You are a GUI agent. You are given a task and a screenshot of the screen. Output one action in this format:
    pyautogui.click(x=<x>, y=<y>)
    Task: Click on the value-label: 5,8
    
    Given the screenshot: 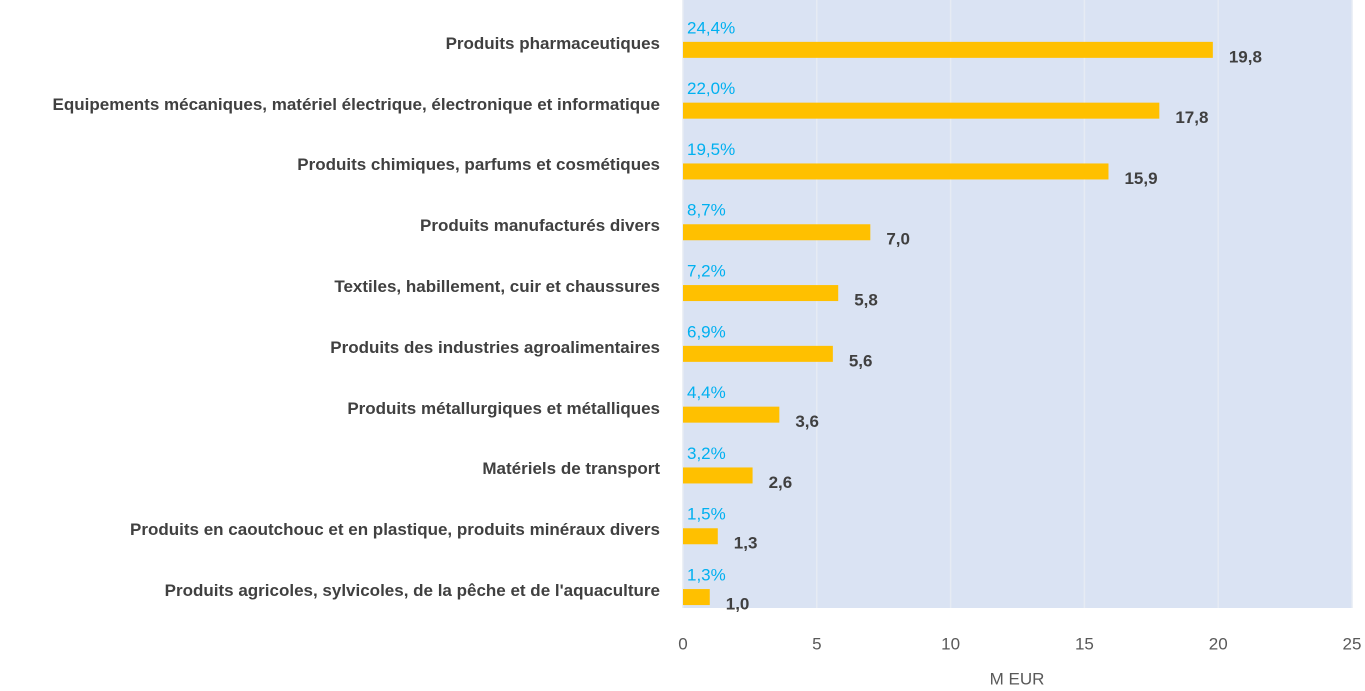 What is the action you would take?
    pyautogui.click(x=866, y=300)
    